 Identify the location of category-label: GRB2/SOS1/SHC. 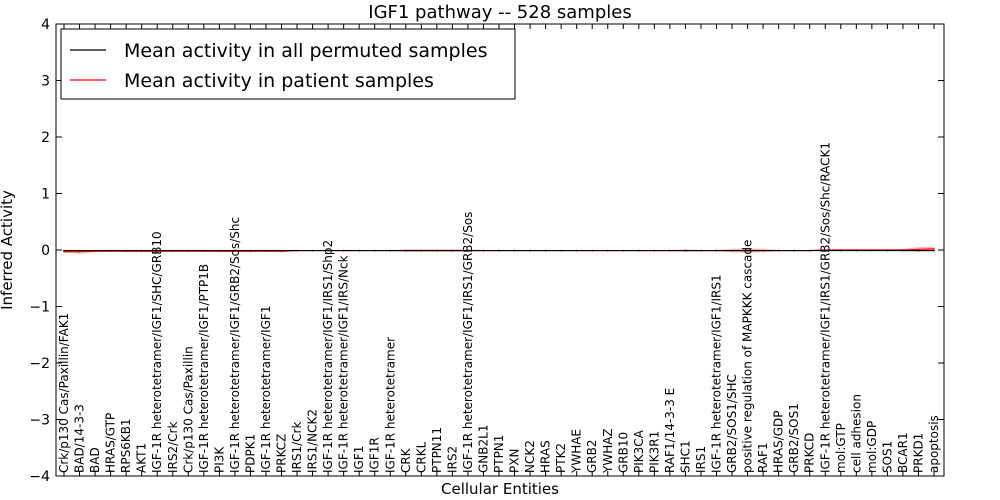
(732, 423).